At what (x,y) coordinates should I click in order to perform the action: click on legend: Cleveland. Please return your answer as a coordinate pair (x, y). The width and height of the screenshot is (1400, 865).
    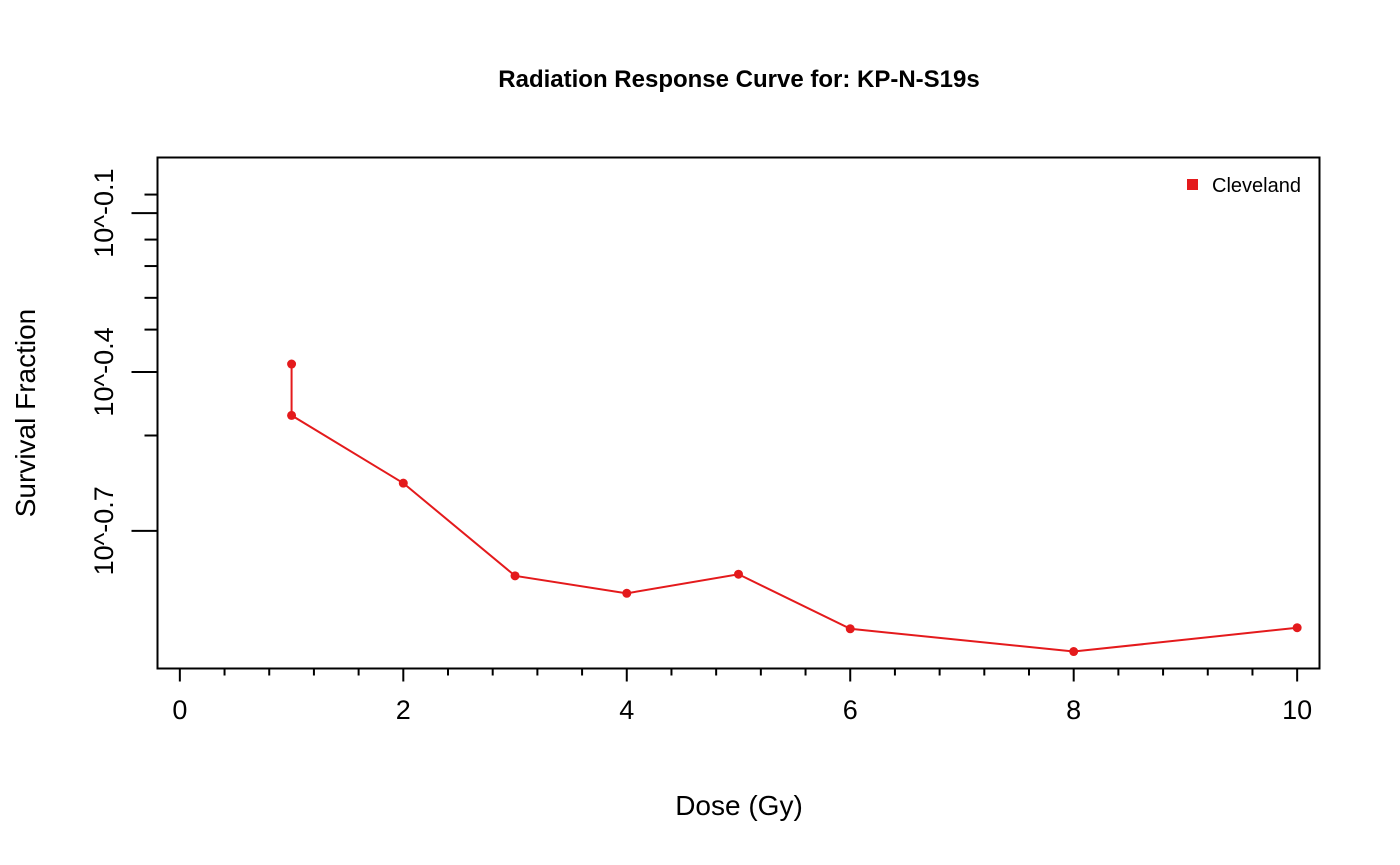
    Looking at the image, I should click on (1244, 186).